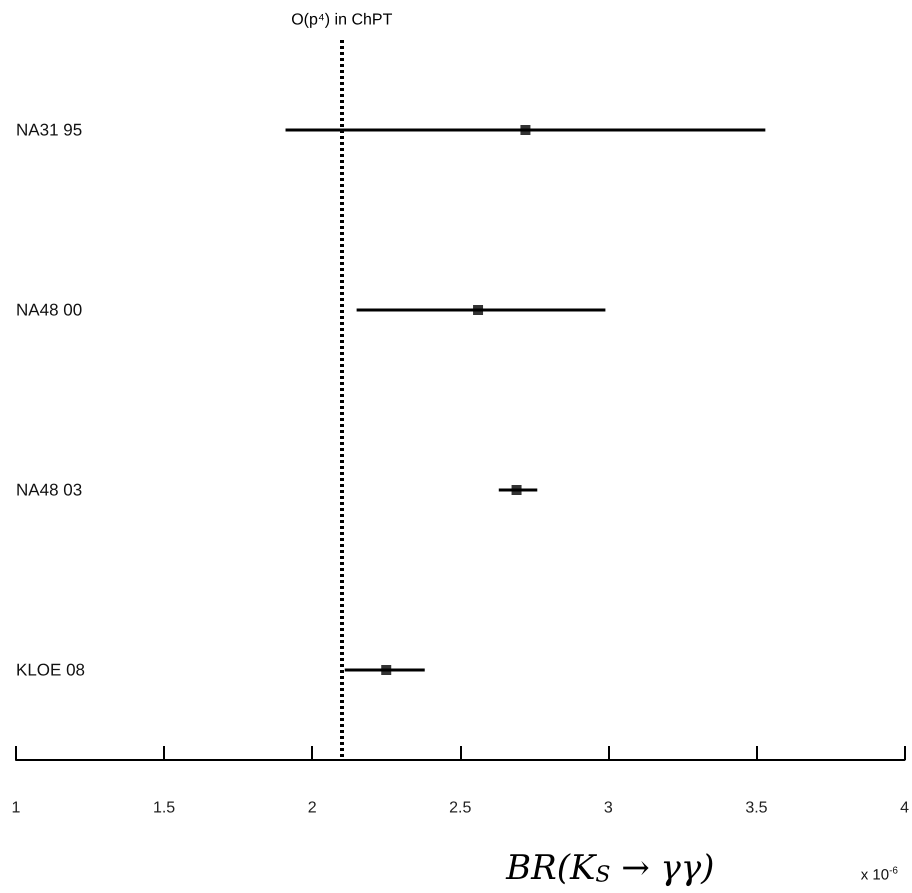  What do you see at coordinates (49, 310) in the screenshot?
I see `y-tick-label: NA48 00` at bounding box center [49, 310].